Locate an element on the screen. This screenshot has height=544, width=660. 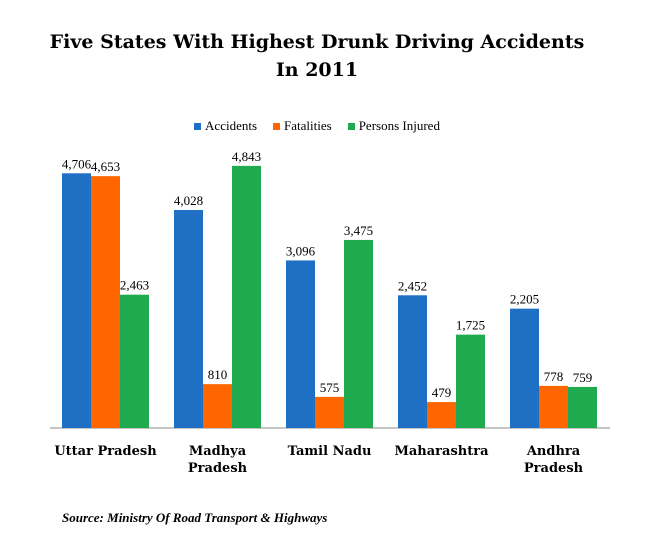
data-label-fatalities-3: 479 is located at coordinates (442, 392).